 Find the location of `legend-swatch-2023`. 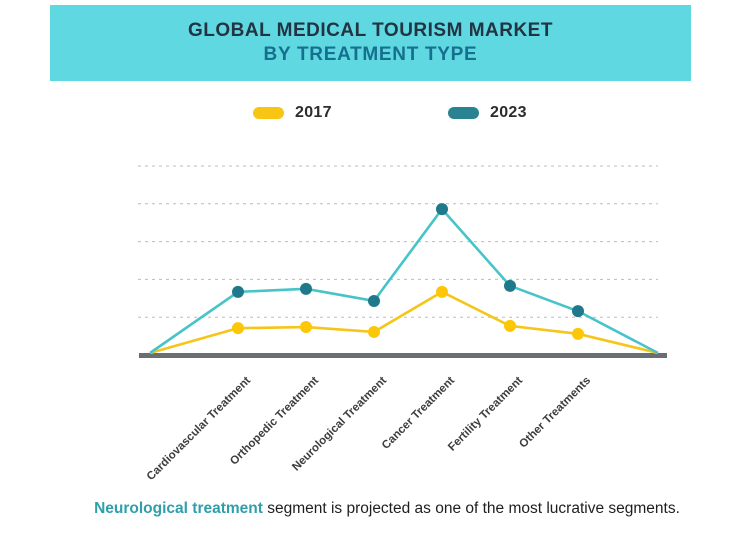

legend-swatch-2023 is located at coordinates (463, 113).